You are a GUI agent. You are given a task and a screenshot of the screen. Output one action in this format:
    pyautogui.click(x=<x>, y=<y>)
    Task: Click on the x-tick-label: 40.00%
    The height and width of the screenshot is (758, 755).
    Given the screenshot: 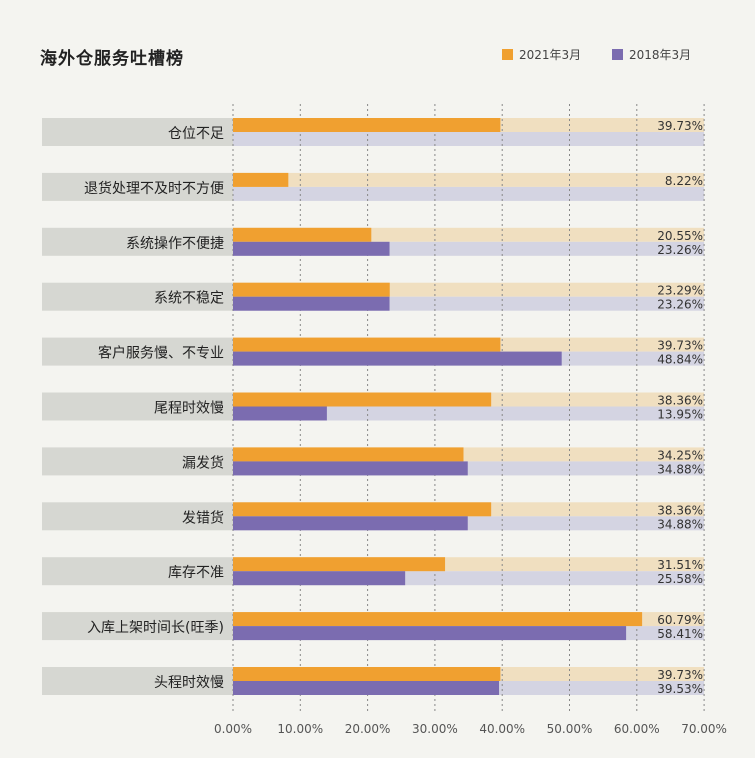 What is the action you would take?
    pyautogui.click(x=502, y=729)
    